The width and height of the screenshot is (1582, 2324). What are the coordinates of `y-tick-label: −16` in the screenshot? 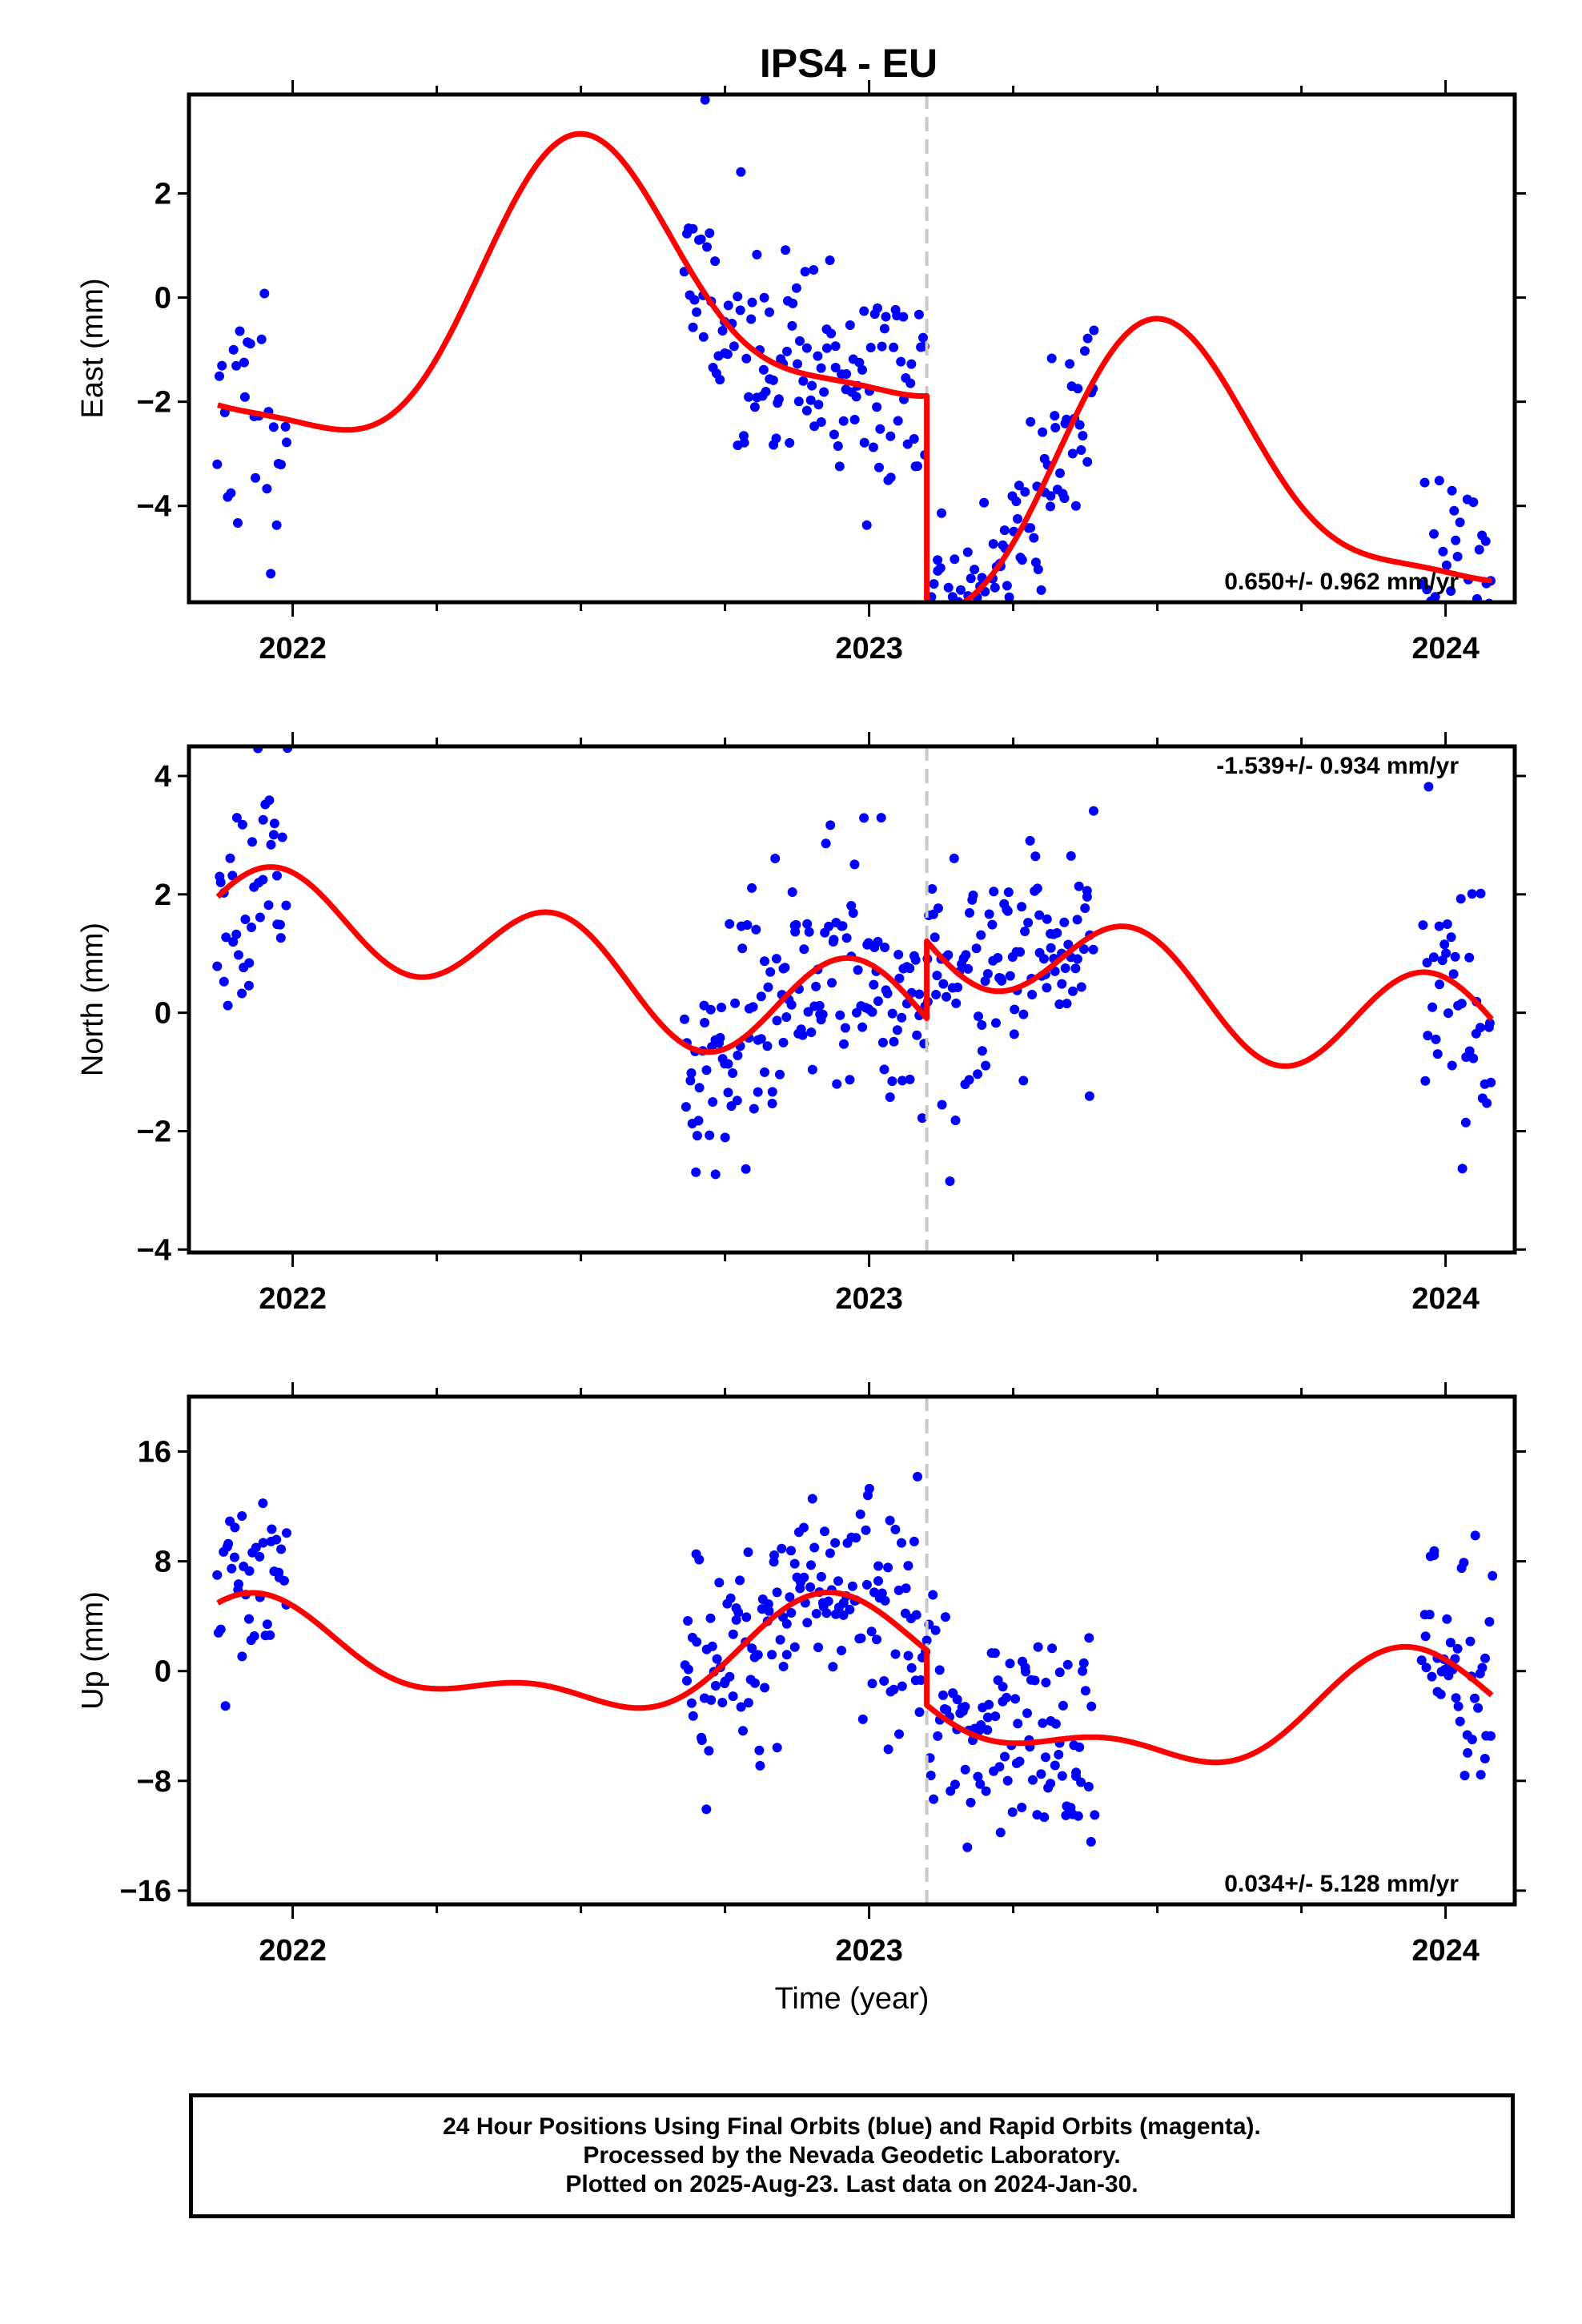 It's located at (145, 1891).